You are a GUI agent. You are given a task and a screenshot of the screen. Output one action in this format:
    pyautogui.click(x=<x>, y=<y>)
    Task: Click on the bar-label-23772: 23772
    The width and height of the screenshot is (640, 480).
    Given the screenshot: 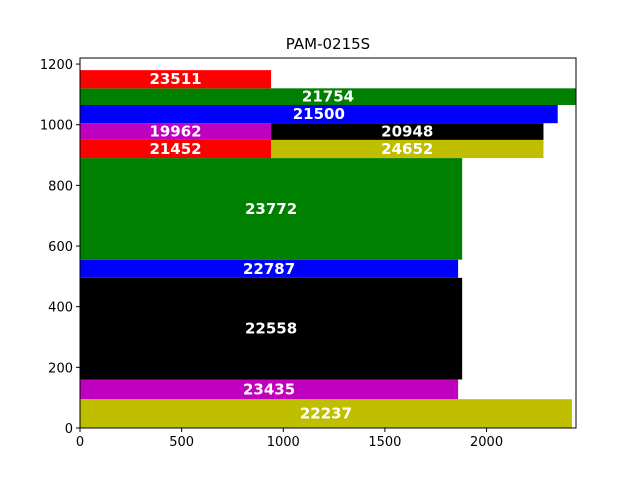 What is the action you would take?
    pyautogui.click(x=271, y=209)
    